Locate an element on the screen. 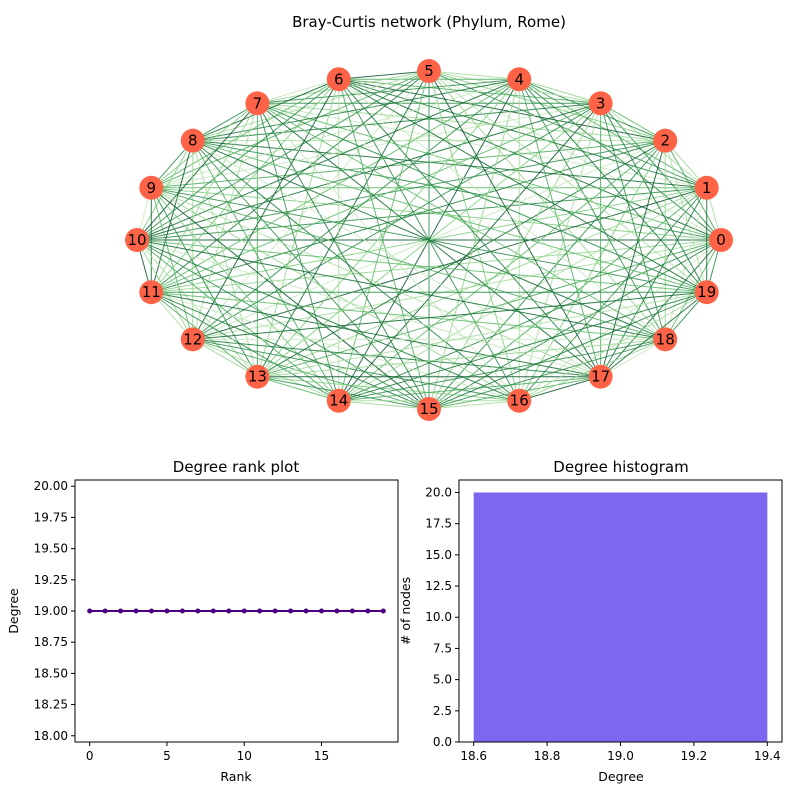  hist-ytick-label: 10.0 is located at coordinates (438, 617).